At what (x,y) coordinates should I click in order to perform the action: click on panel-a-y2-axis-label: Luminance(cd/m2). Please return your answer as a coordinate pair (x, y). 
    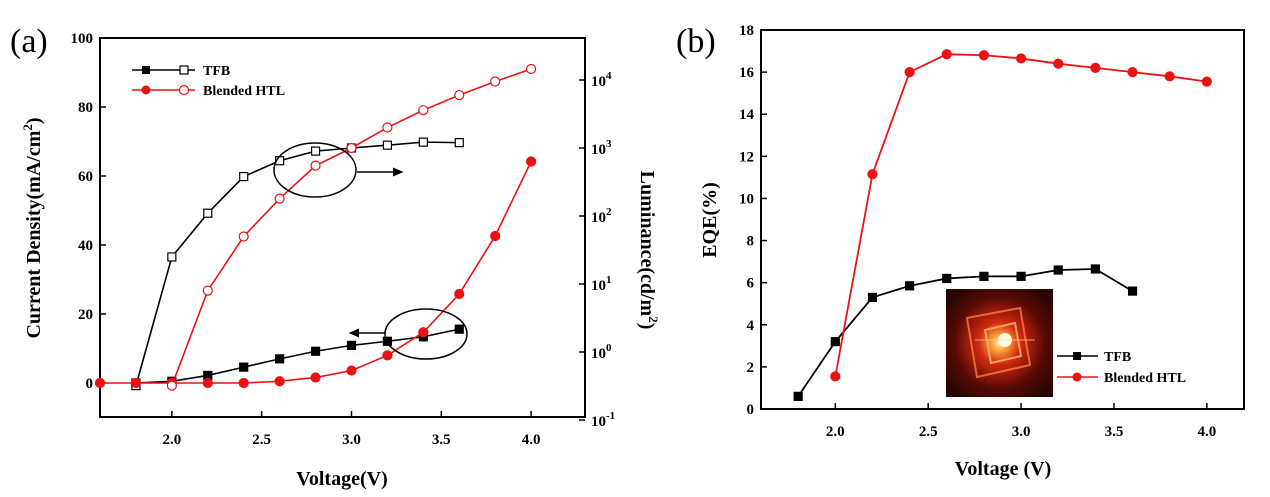
    Looking at the image, I should click on (648, 250).